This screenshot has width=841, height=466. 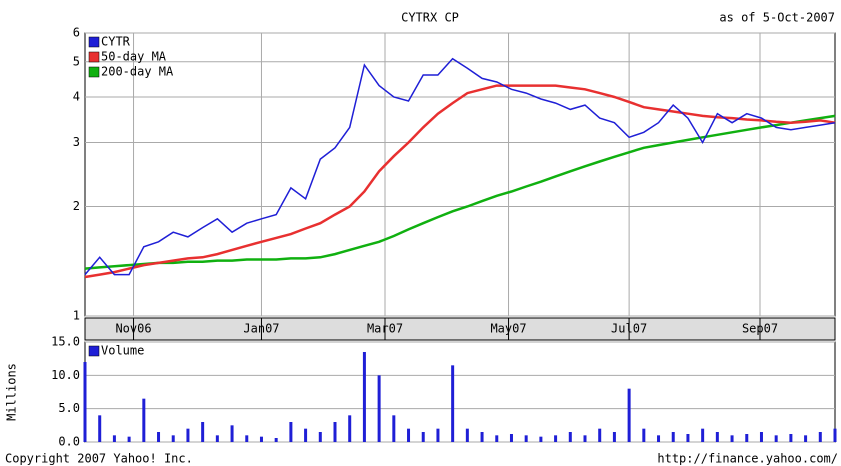 What do you see at coordinates (12, 392) in the screenshot?
I see `y-axis-label: Millions` at bounding box center [12, 392].